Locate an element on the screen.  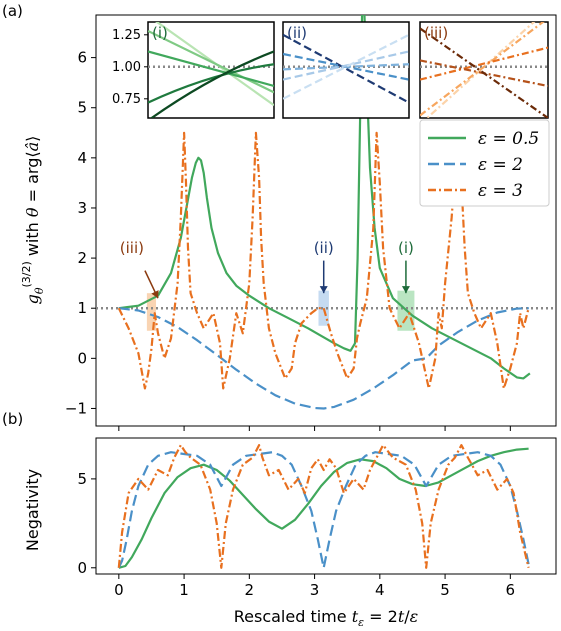
inset-y-tick-label: 1.25 is located at coordinates (126, 35).